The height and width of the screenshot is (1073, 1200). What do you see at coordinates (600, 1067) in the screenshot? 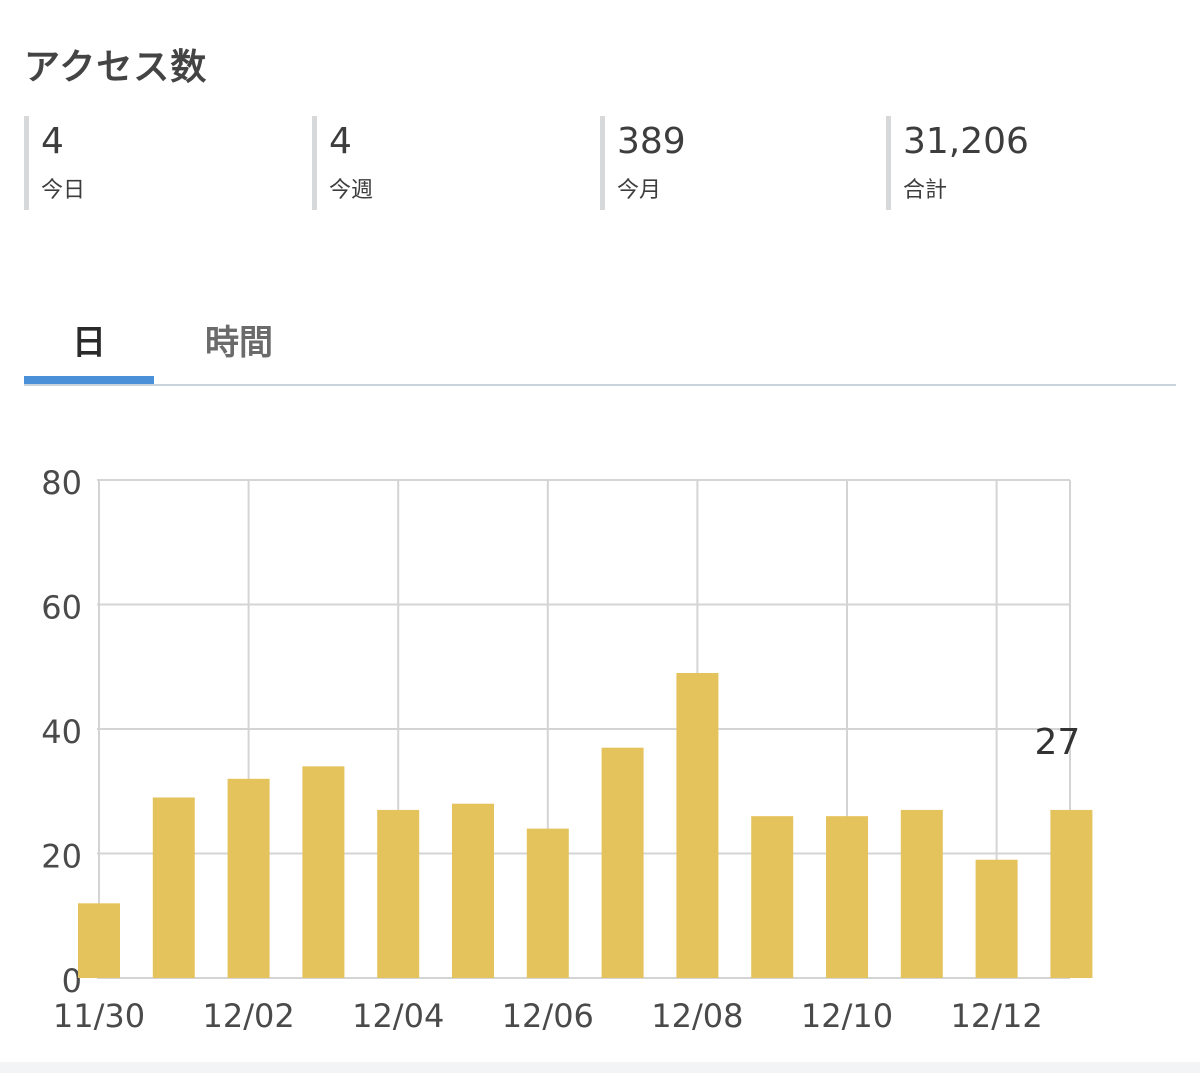
I see `bottom-bar` at bounding box center [600, 1067].